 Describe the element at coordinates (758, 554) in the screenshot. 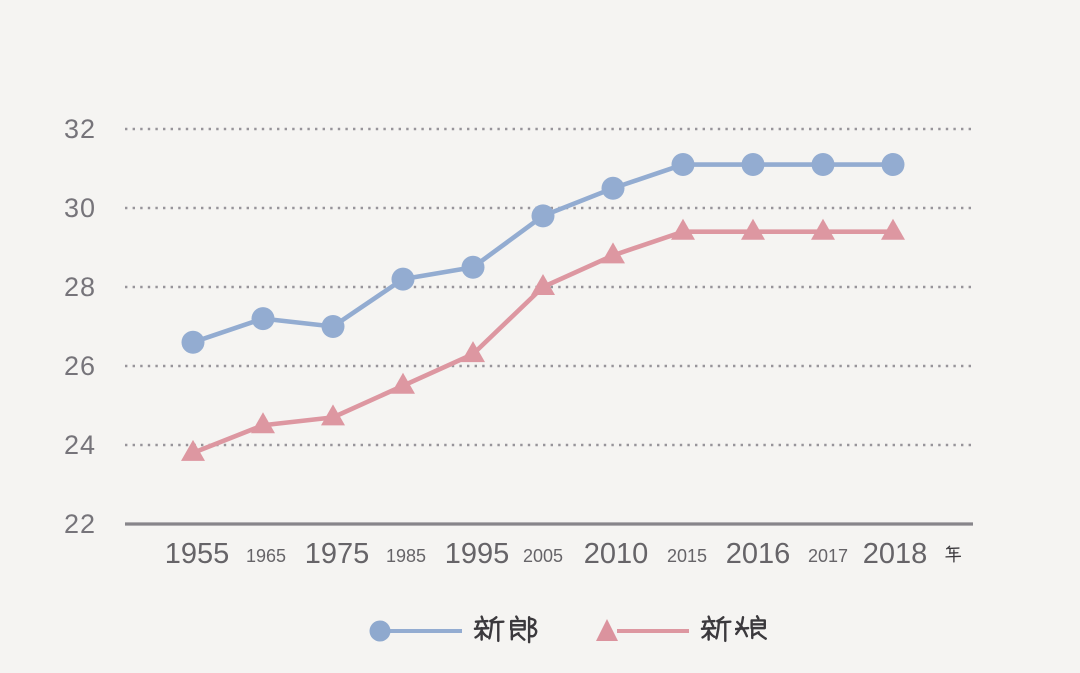

I see `x-axis-tick-2016: 2016` at that location.